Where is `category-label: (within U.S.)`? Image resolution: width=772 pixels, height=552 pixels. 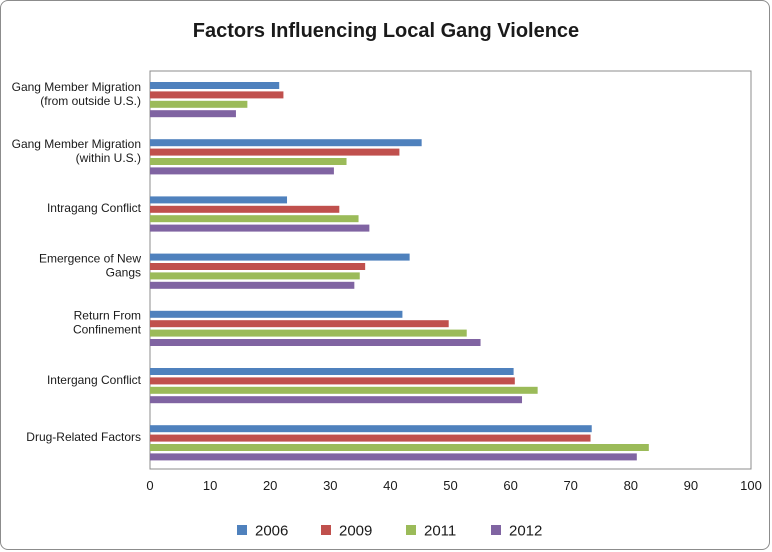 category-label: (within U.S.) is located at coordinates (108, 158).